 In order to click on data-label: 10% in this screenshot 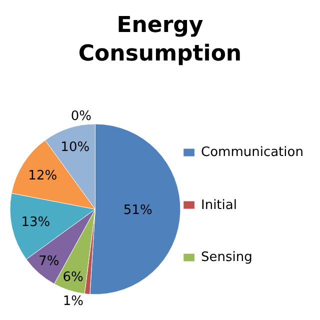, I will do `click(75, 147)`.